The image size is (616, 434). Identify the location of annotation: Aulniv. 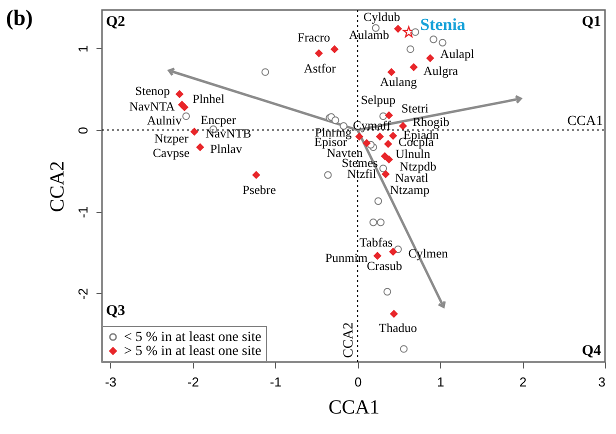
(164, 121).